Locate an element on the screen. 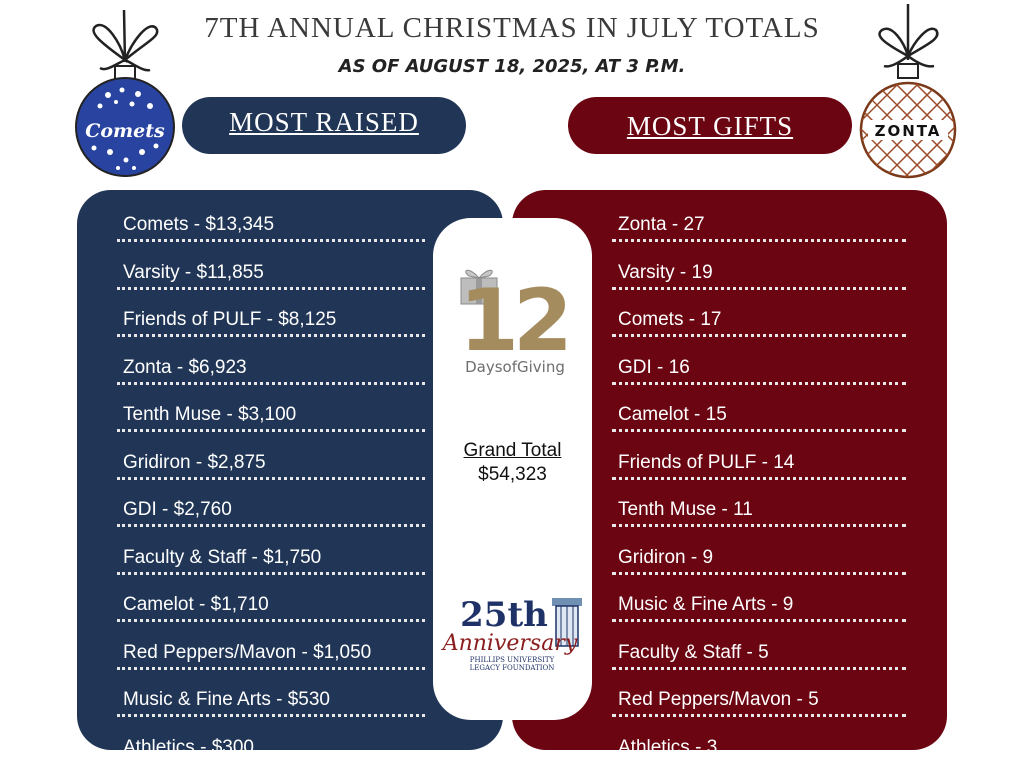  list-item: Zonta - $6,923 is located at coordinates (271, 365).